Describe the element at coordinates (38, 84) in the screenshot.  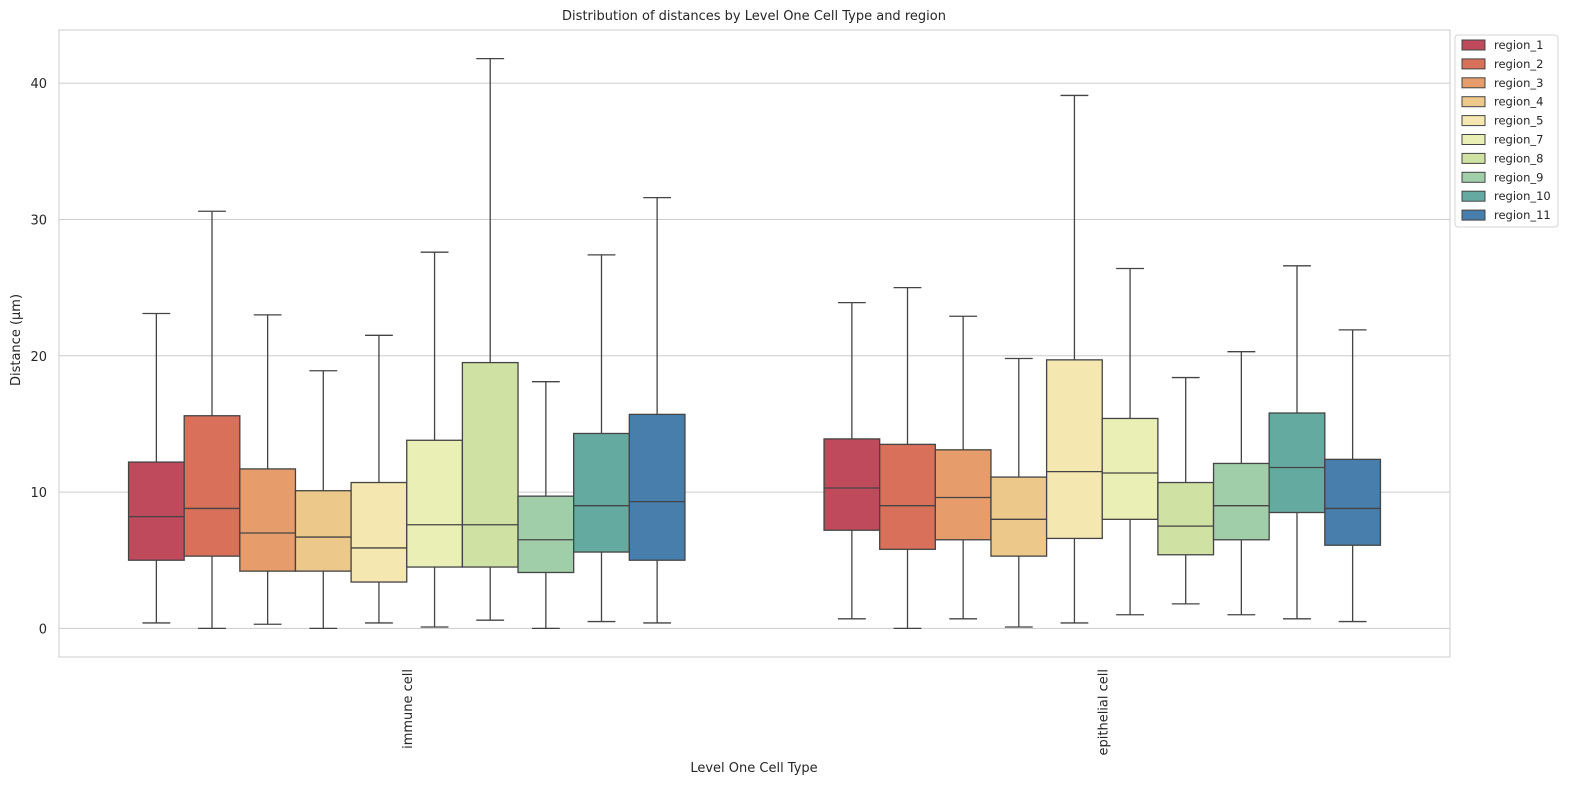
I see `y-tick-label: 40` at that location.